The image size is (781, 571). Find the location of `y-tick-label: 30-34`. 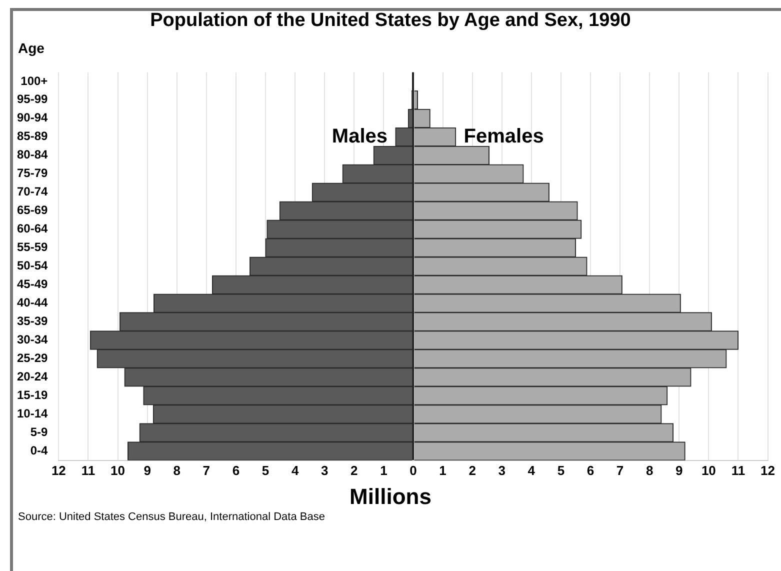

y-tick-label: 30-34 is located at coordinates (32, 339).